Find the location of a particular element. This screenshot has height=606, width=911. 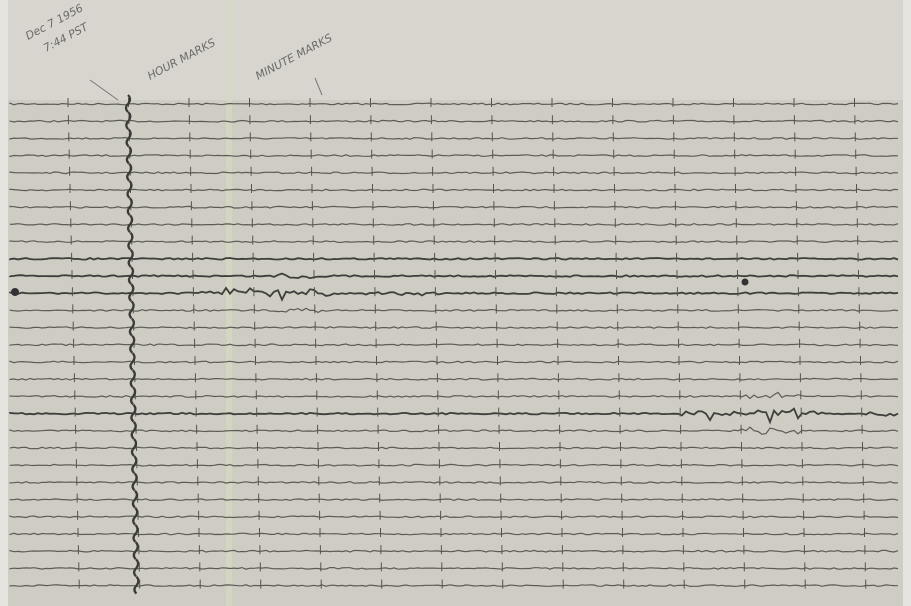

light-streak is located at coordinates (229, 303).